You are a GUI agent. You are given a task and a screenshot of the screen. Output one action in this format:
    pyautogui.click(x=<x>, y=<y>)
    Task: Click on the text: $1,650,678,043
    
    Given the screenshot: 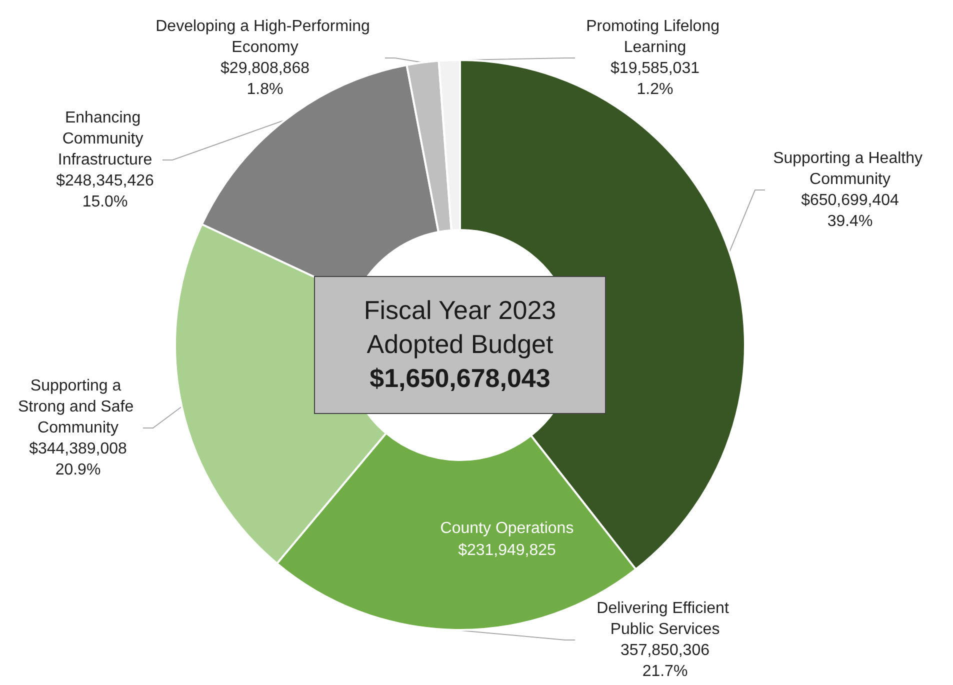 What is the action you would take?
    pyautogui.click(x=460, y=378)
    